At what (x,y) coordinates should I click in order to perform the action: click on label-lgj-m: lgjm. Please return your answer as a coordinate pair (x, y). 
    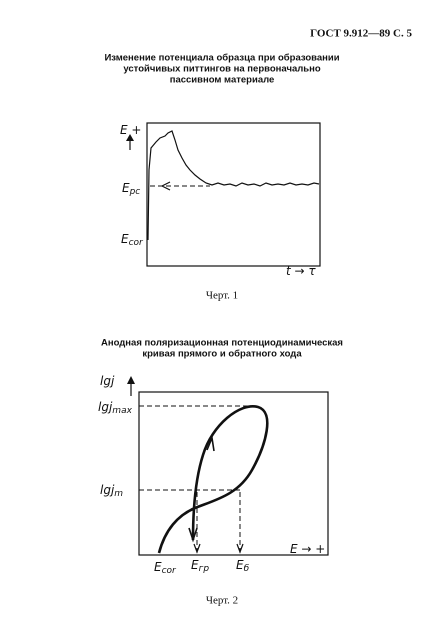
    Looking at the image, I should click on (111, 491).